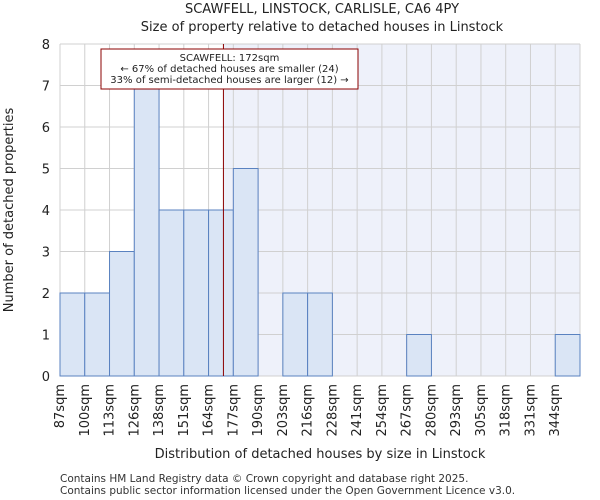 The image size is (600, 500). Describe the element at coordinates (481, 410) in the screenshot. I see `x-tick-label: 305sqm` at that location.